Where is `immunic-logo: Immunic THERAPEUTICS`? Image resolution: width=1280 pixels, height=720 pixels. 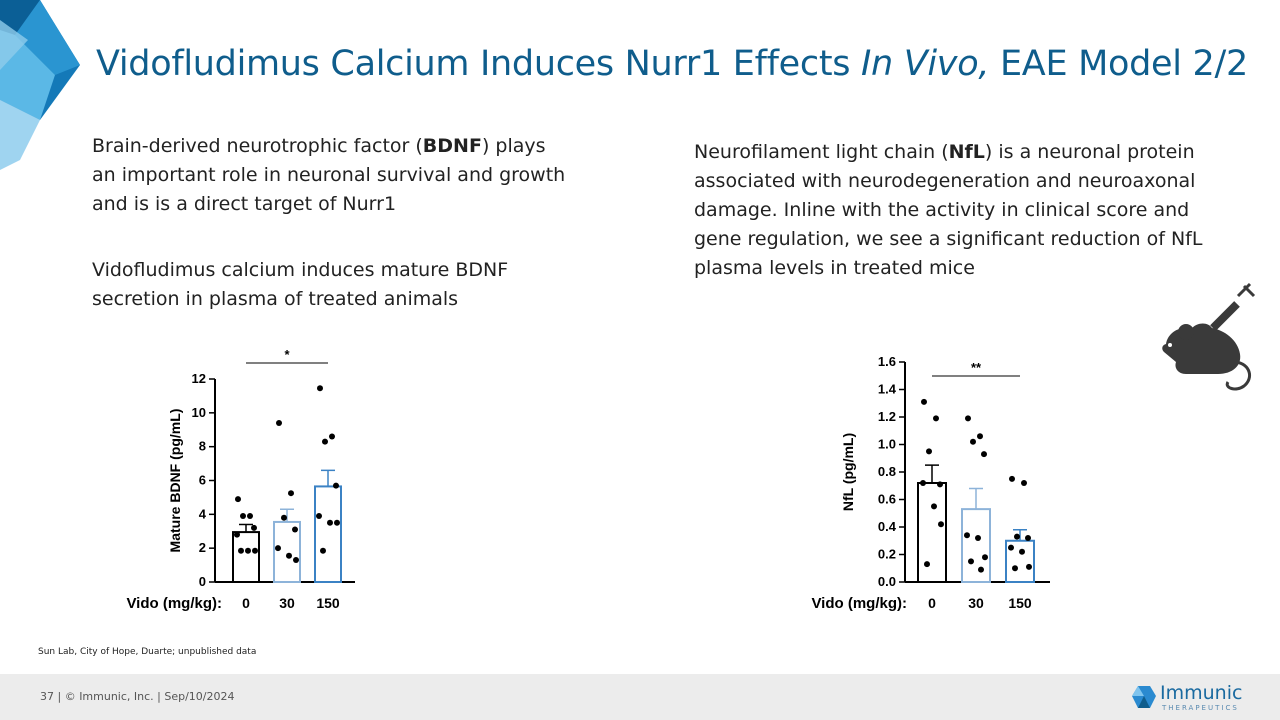
immunic-logo: Immunic THERAPEUTICS is located at coordinates (1197, 699).